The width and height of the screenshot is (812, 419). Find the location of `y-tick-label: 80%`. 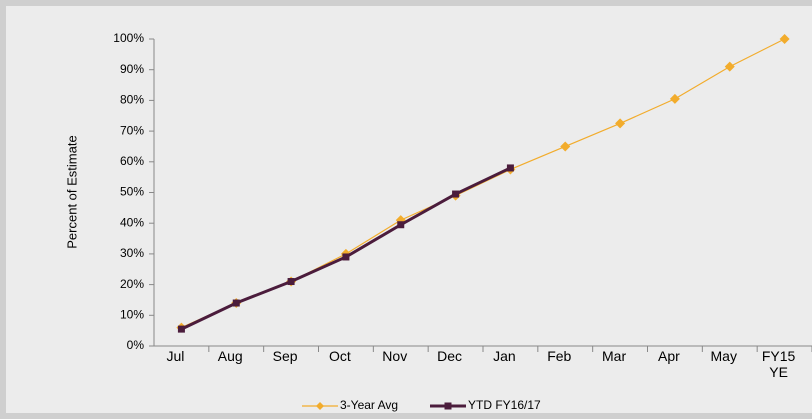

y-tick-label: 80% is located at coordinates (132, 100).